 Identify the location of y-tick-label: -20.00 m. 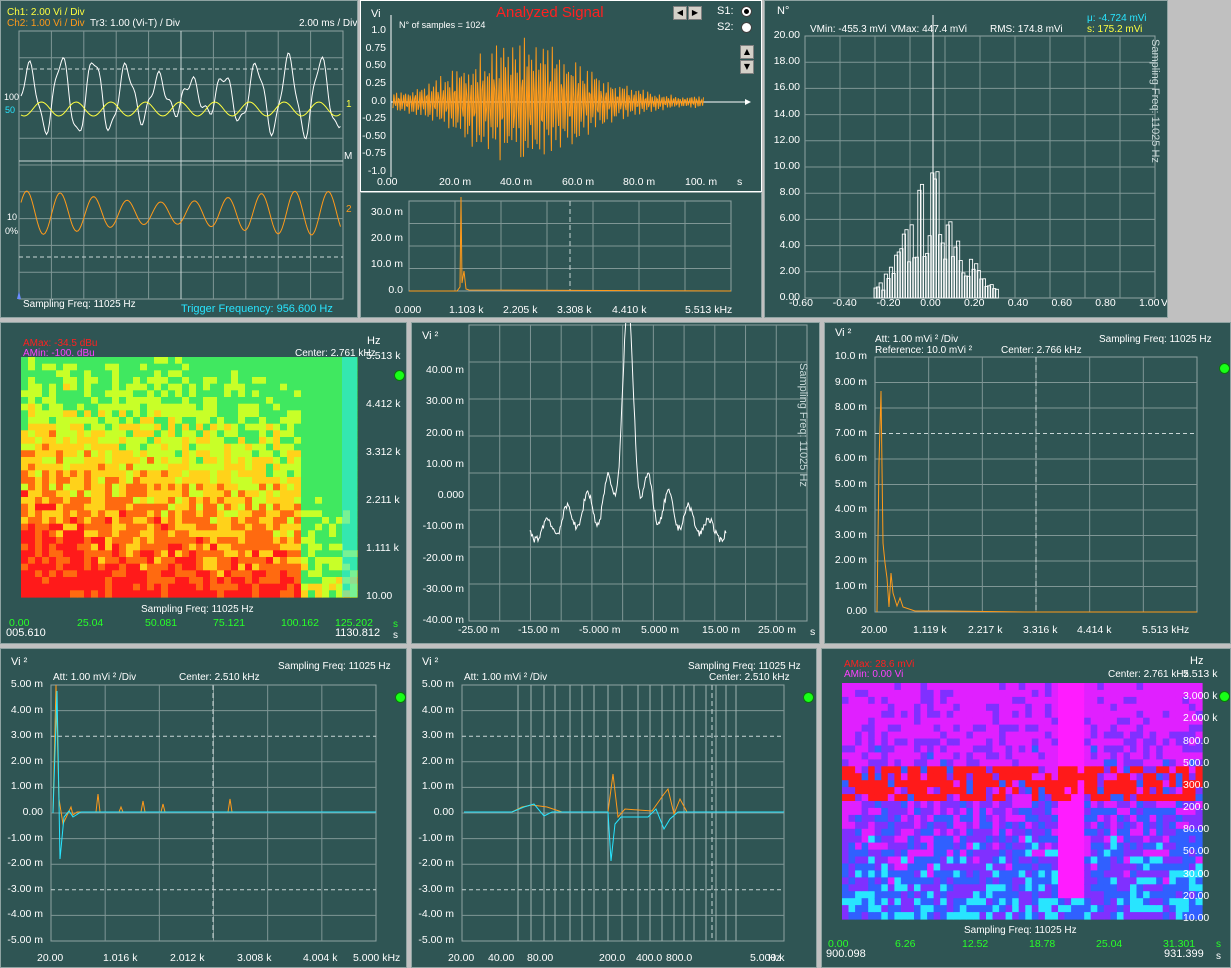
(443, 557).